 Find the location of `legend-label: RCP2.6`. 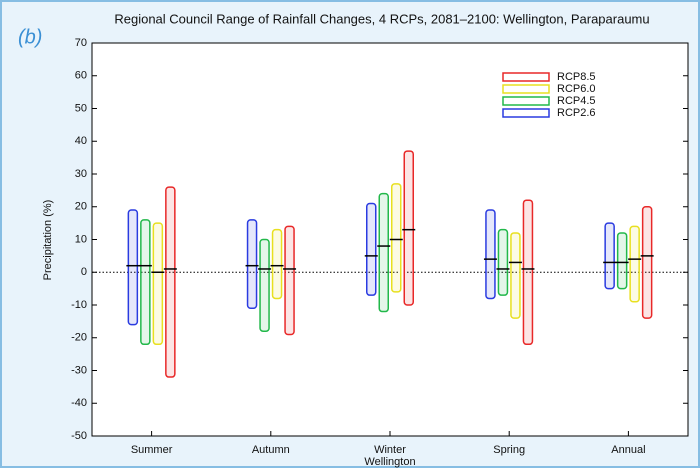

legend-label: RCP2.6 is located at coordinates (576, 113).